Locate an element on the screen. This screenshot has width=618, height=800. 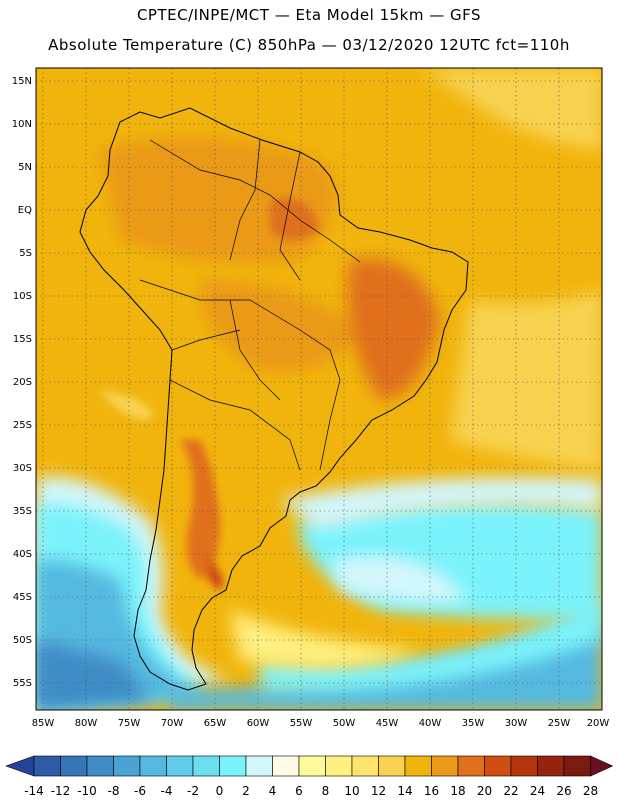
colorbar-label: -10 is located at coordinates (87, 791).